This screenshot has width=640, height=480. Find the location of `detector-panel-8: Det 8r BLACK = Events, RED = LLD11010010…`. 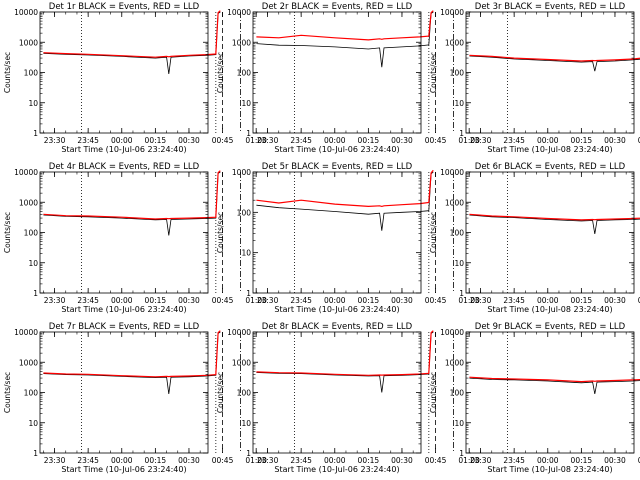

detector-panel-8: Det 8r BLACK = Events, RED = LLD11010010… is located at coordinates (348, 398).